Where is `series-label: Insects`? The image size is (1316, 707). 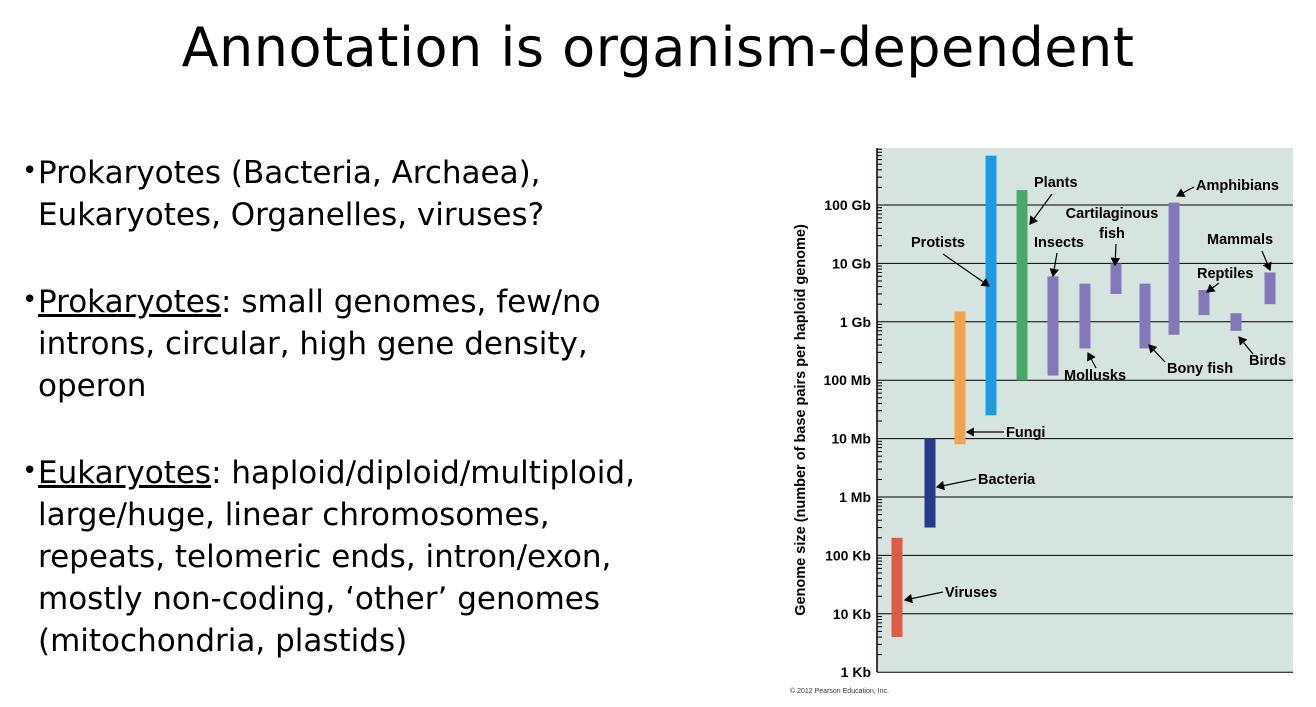
series-label: Insects is located at coordinates (1059, 243).